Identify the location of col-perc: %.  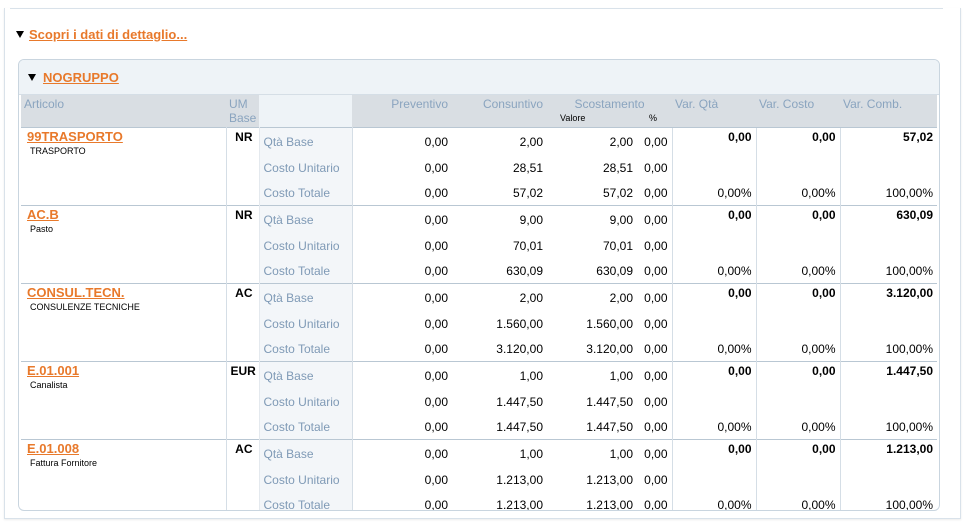
(653, 118).